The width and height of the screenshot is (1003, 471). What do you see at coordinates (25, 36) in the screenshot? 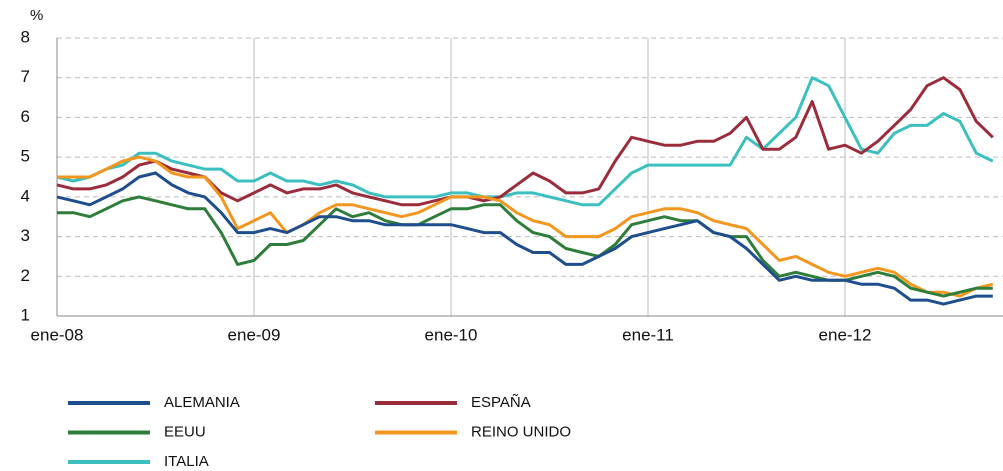
I see `y-tick-label: 8` at bounding box center [25, 36].